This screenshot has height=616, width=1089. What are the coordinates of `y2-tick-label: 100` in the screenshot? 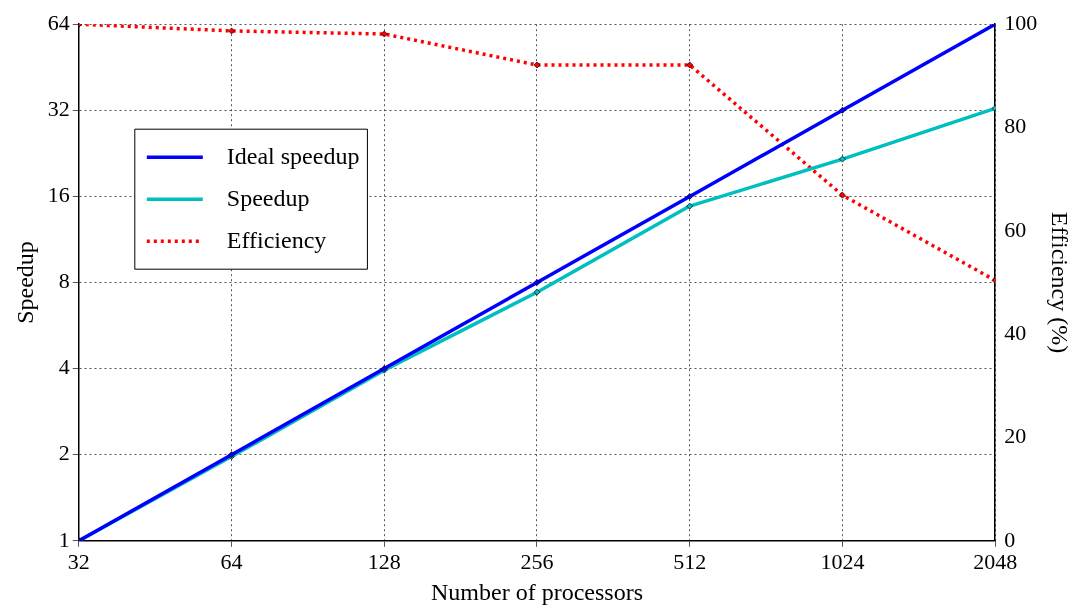 It's located at (1021, 22).